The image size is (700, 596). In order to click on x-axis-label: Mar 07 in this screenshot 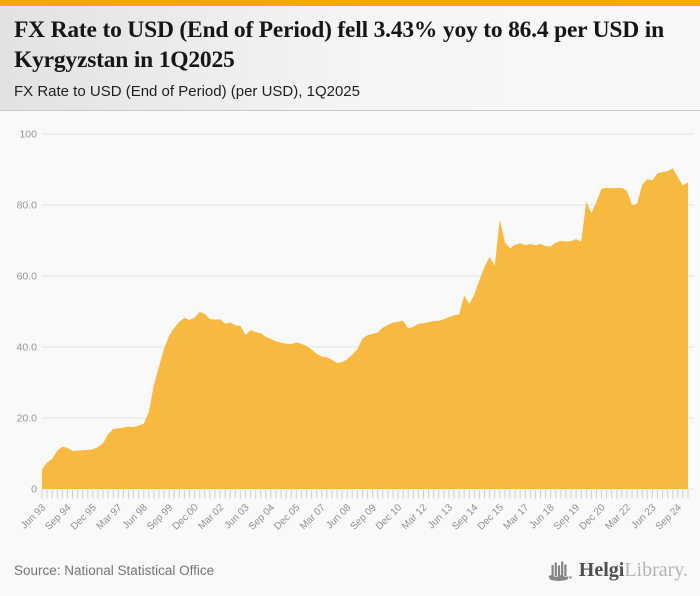, I will do `click(313, 517)`.